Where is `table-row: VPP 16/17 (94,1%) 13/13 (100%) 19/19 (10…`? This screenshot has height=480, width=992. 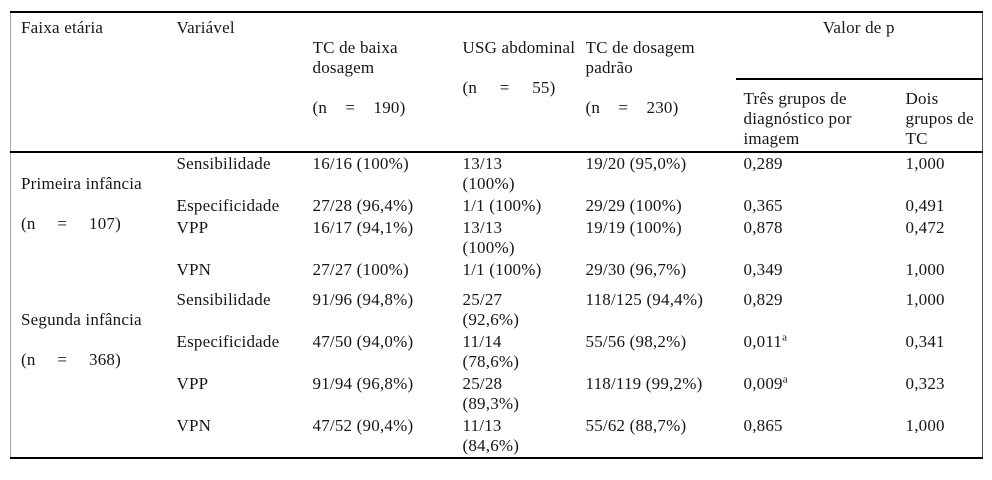
table-row: VPP 16/17 (94,1%) 13/13 (100%) 19/19 (10… is located at coordinates (497, 238).